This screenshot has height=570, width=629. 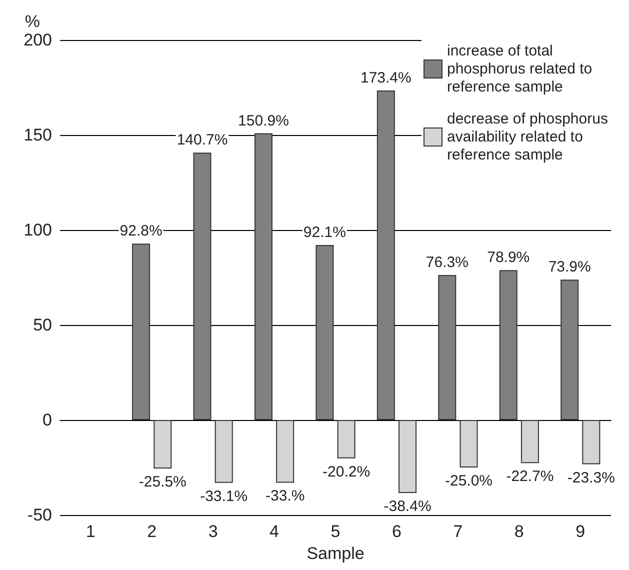 What do you see at coordinates (38, 135) in the screenshot?
I see `y-tick-label: 150` at bounding box center [38, 135].